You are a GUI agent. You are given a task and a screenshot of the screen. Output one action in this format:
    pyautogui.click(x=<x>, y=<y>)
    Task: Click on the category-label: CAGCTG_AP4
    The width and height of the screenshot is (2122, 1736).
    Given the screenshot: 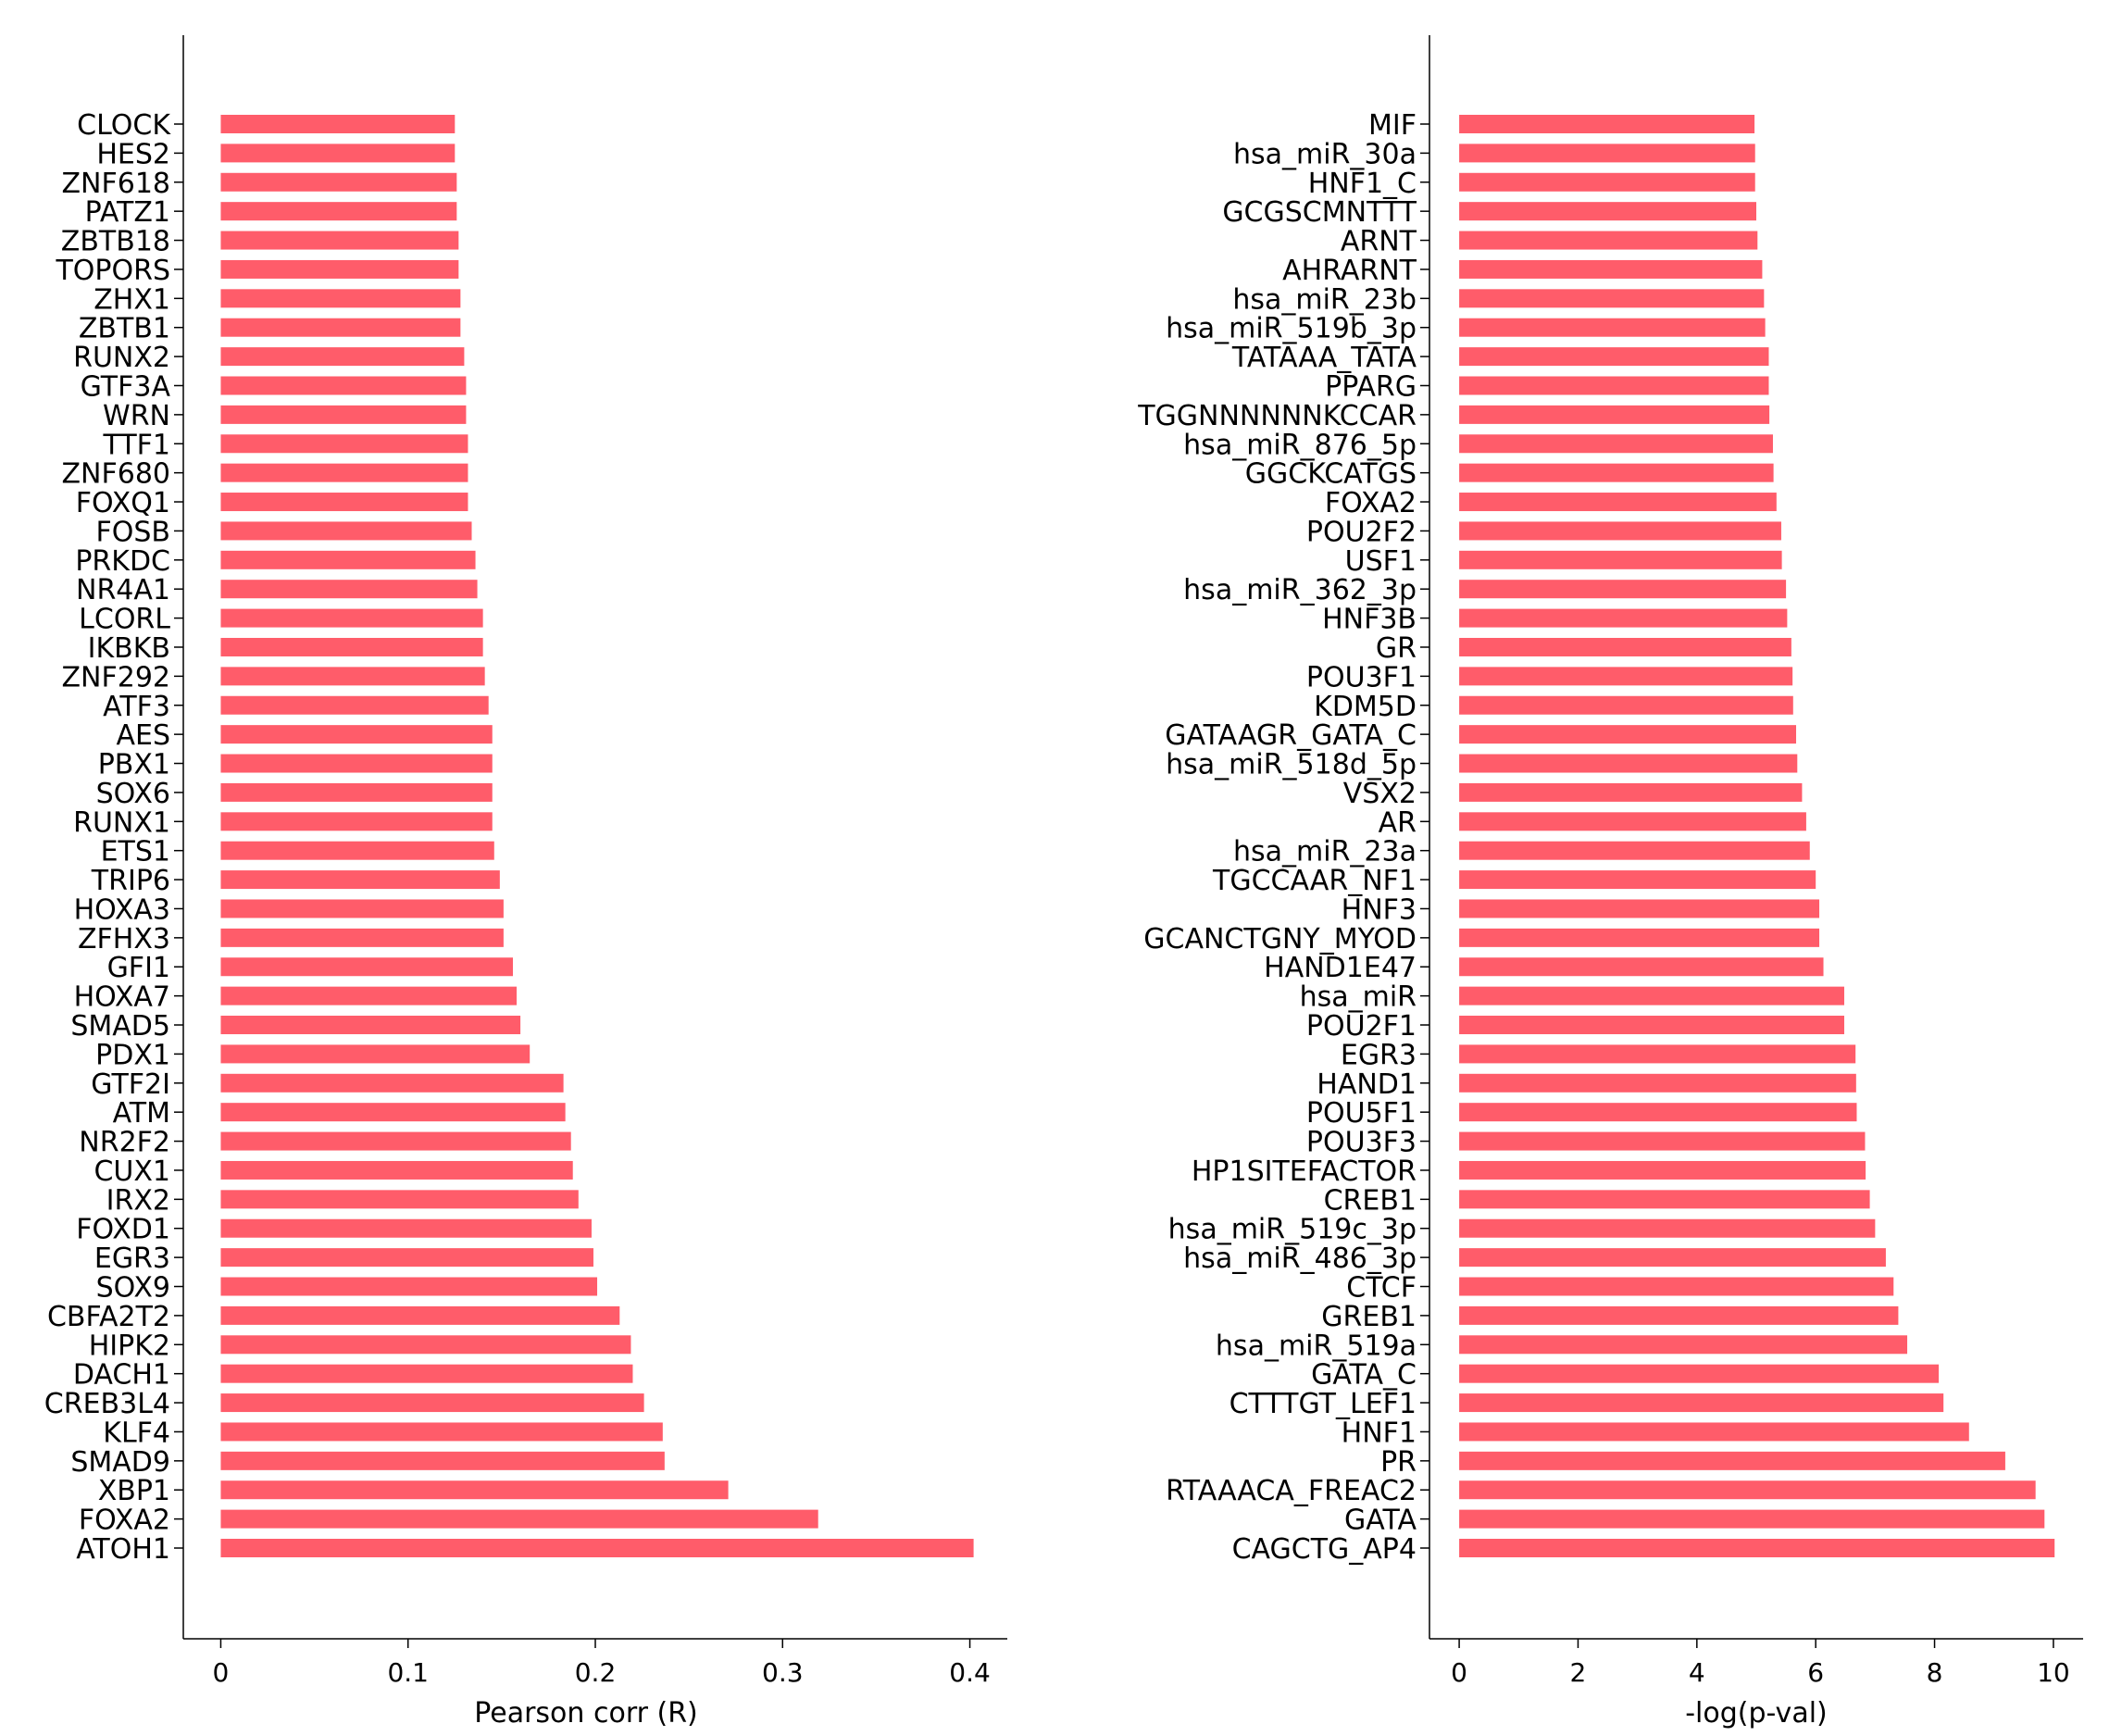 What is the action you would take?
    pyautogui.click(x=1324, y=1549)
    